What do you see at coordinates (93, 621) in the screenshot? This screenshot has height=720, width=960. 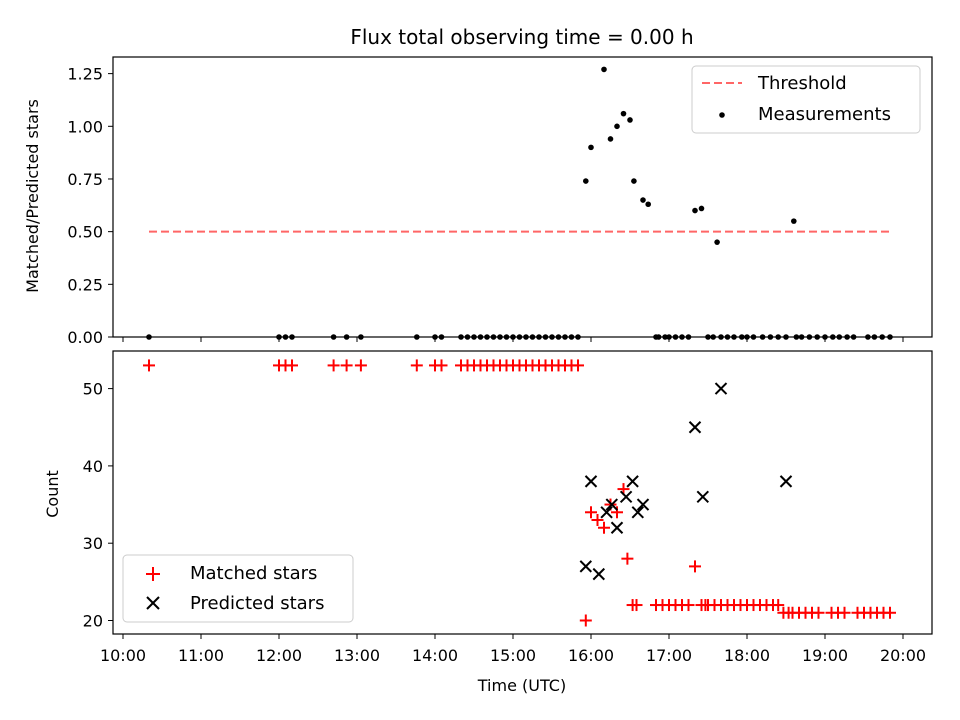 I see `bottom-y-tick-label: 20` at bounding box center [93, 621].